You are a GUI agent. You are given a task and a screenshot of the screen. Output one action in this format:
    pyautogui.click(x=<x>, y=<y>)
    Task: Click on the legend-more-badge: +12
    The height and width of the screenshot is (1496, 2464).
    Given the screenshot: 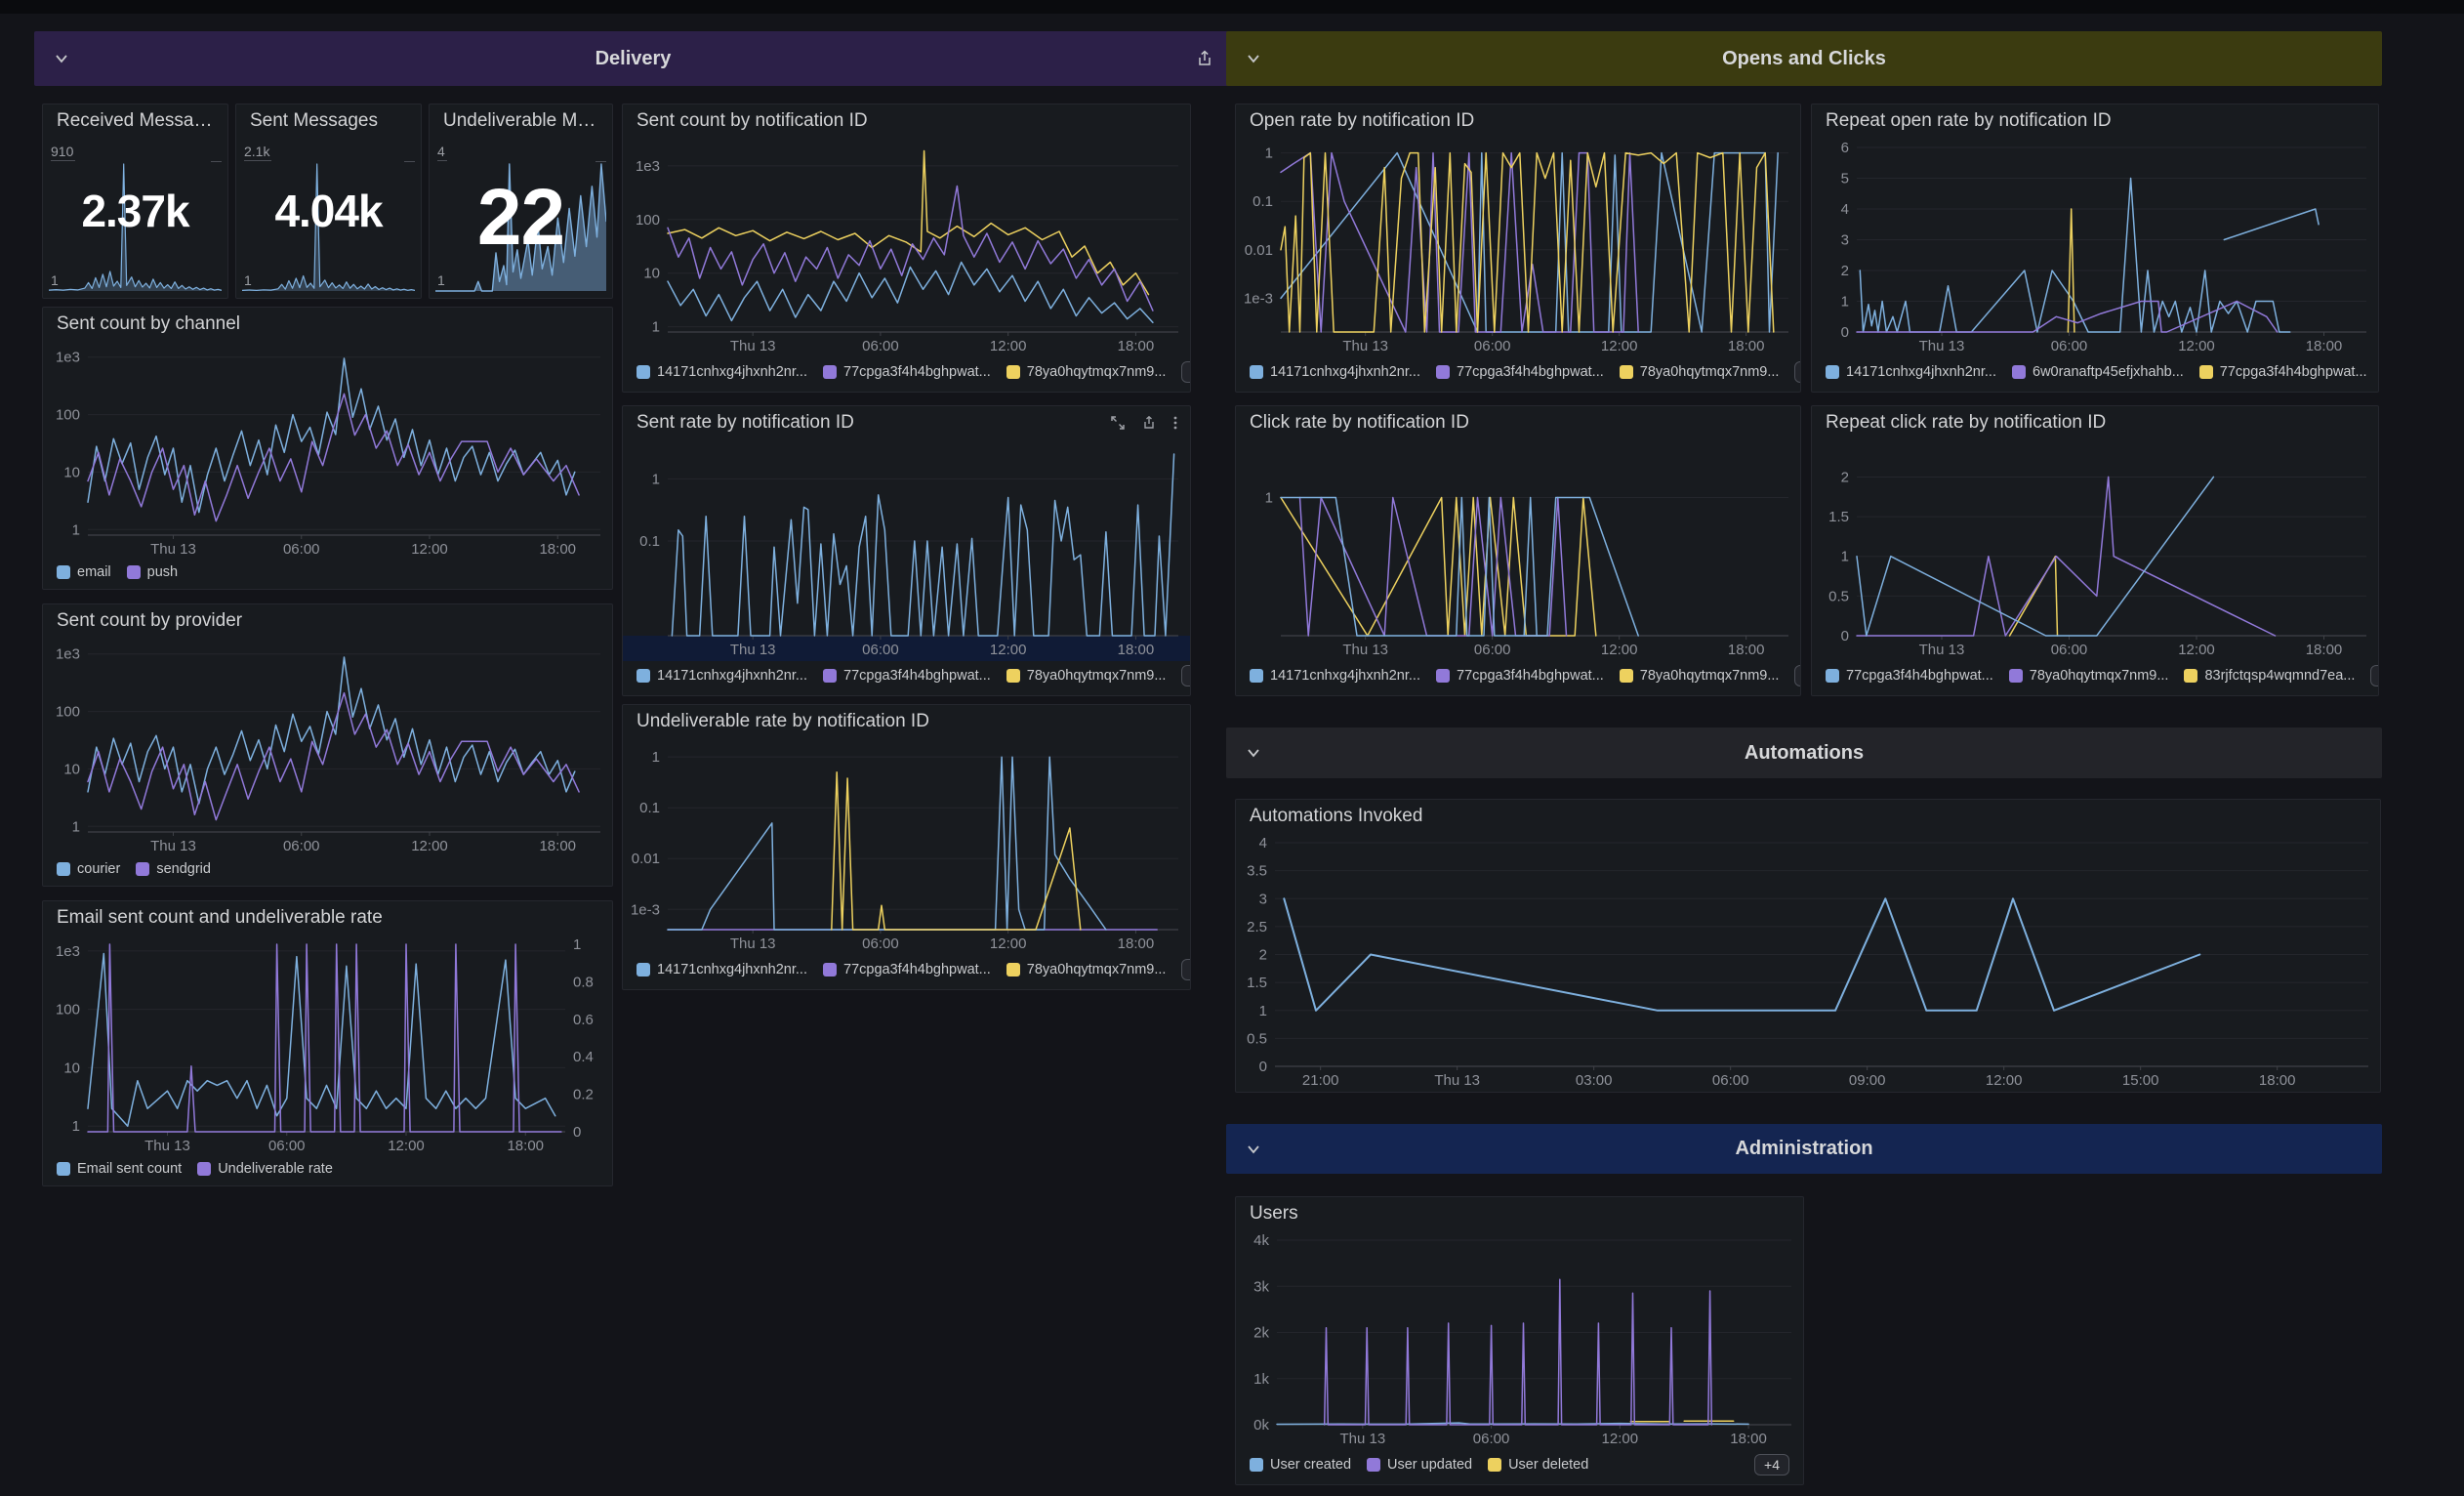 What is the action you would take?
    pyautogui.click(x=1797, y=372)
    